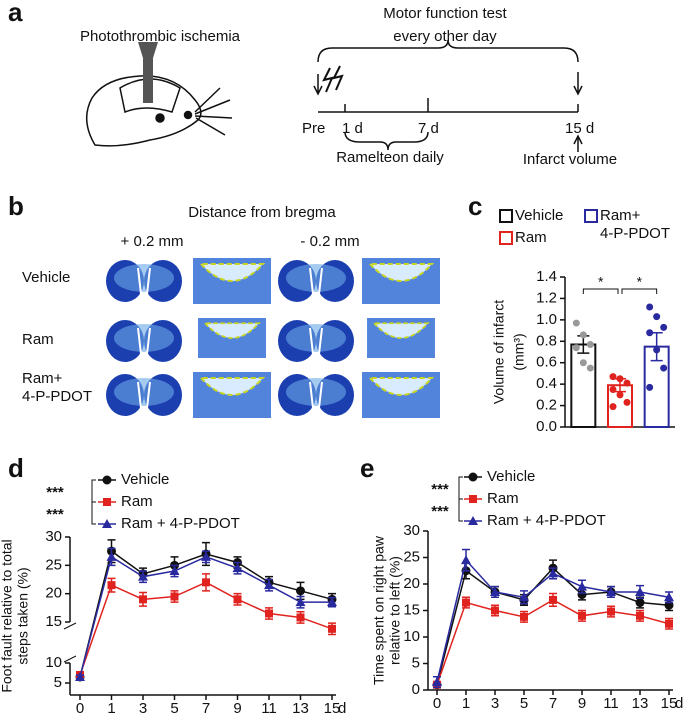 This screenshot has height=718, width=685. I want to click on timeline-endpoint: Infarct volume, so click(570, 159).